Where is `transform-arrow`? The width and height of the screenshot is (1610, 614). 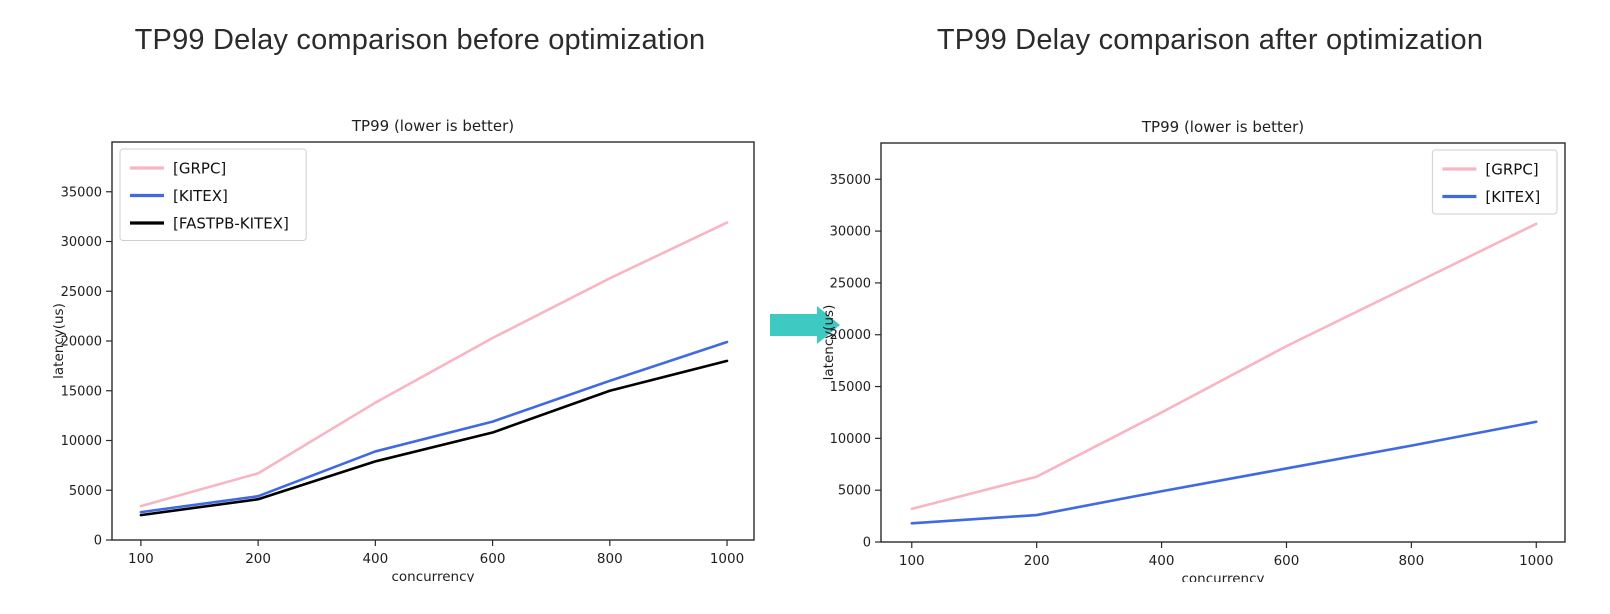 transform-arrow is located at coordinates (805, 325).